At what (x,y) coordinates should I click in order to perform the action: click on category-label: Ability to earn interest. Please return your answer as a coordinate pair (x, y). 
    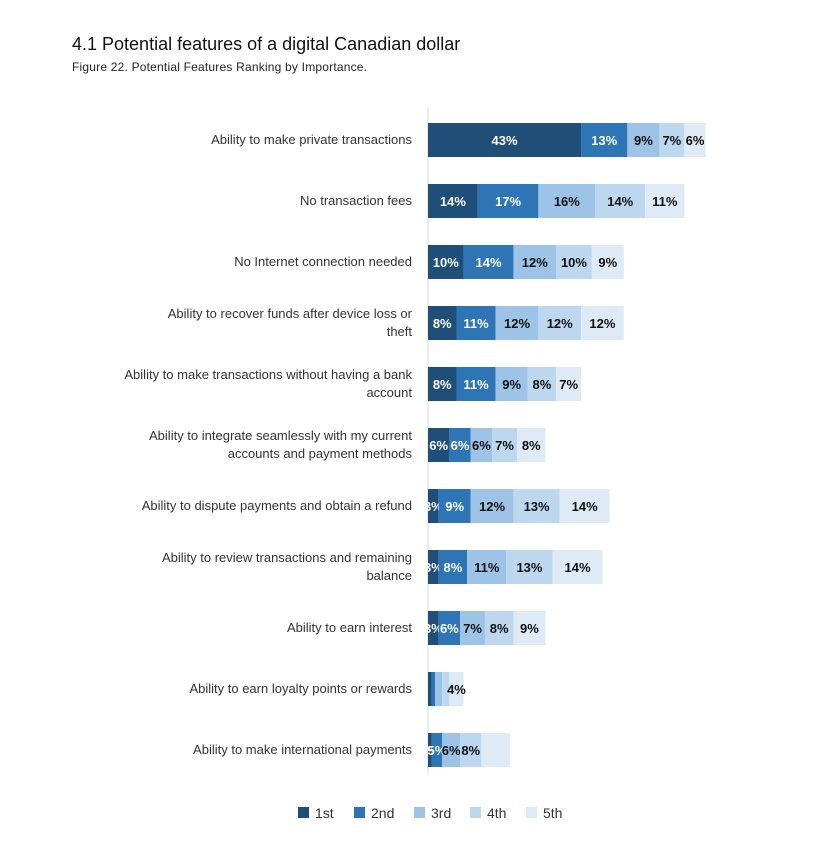
    Looking at the image, I should click on (349, 627).